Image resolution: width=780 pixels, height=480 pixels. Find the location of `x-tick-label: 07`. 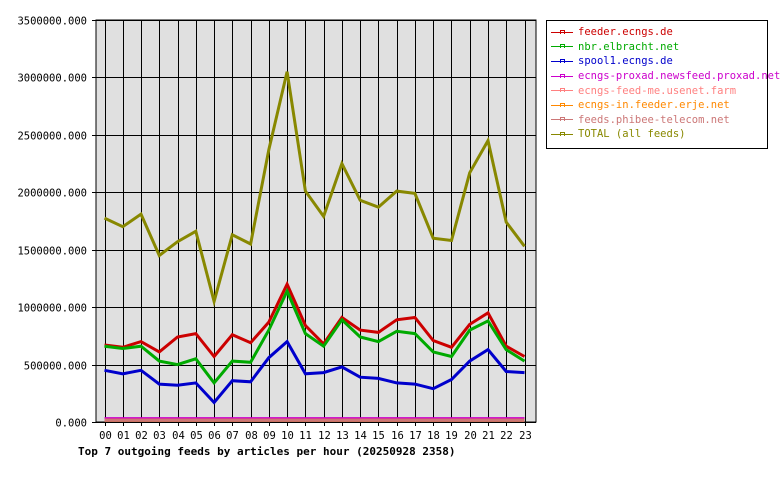

x-tick-label: 07 is located at coordinates (232, 436).